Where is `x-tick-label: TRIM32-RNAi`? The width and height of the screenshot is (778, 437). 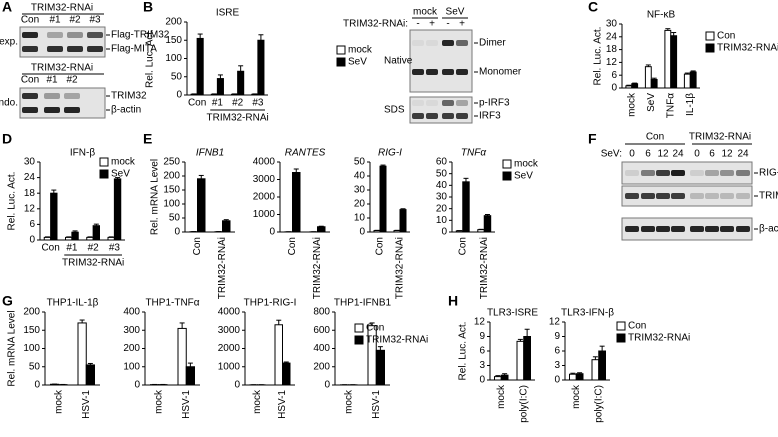
x-tick-label: TRIM32-RNAi is located at coordinates (222, 268).